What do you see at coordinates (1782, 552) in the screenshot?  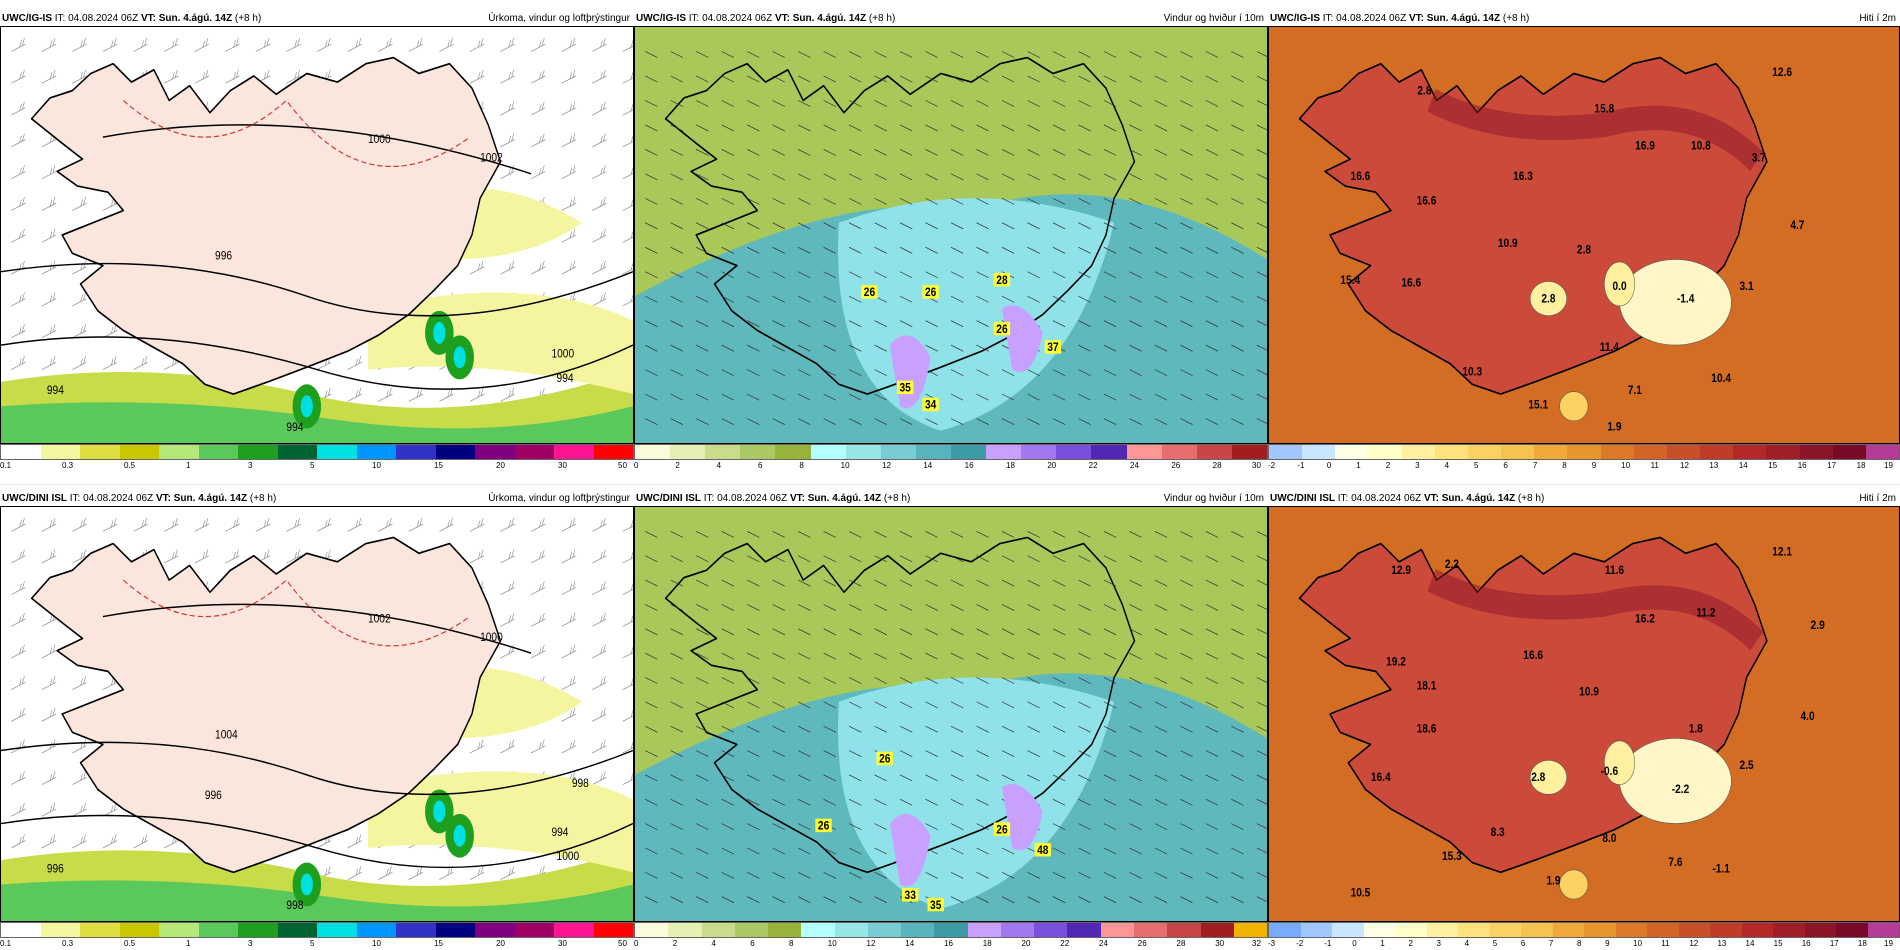 I see `temperature-label: 12.1` at bounding box center [1782, 552].